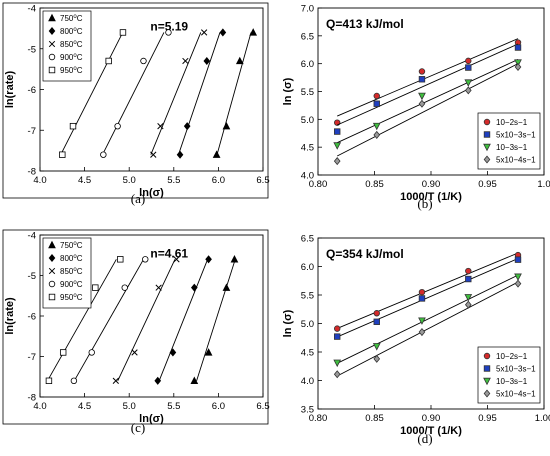  I want to click on y-tick-label: 7.0, so click(307, 9).